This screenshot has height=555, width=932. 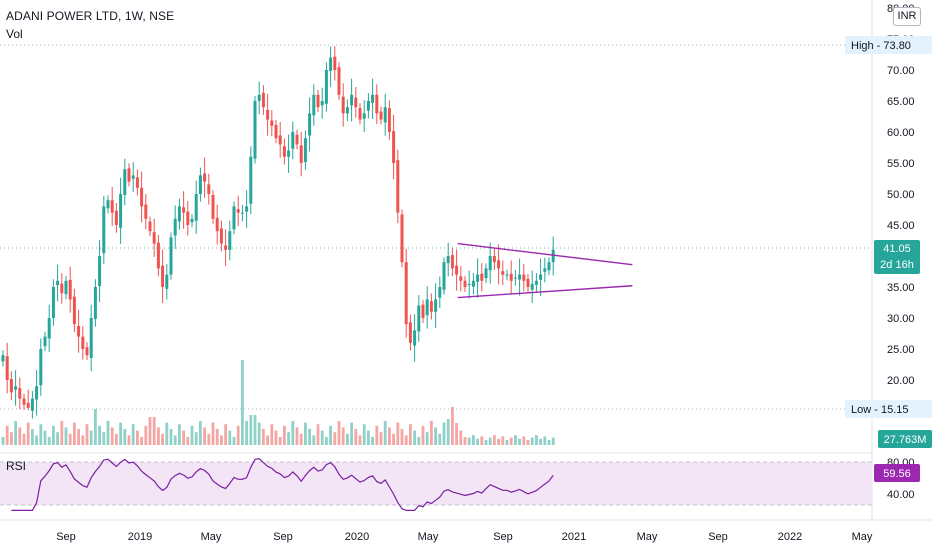 I want to click on rsi-band, so click(x=436, y=483).